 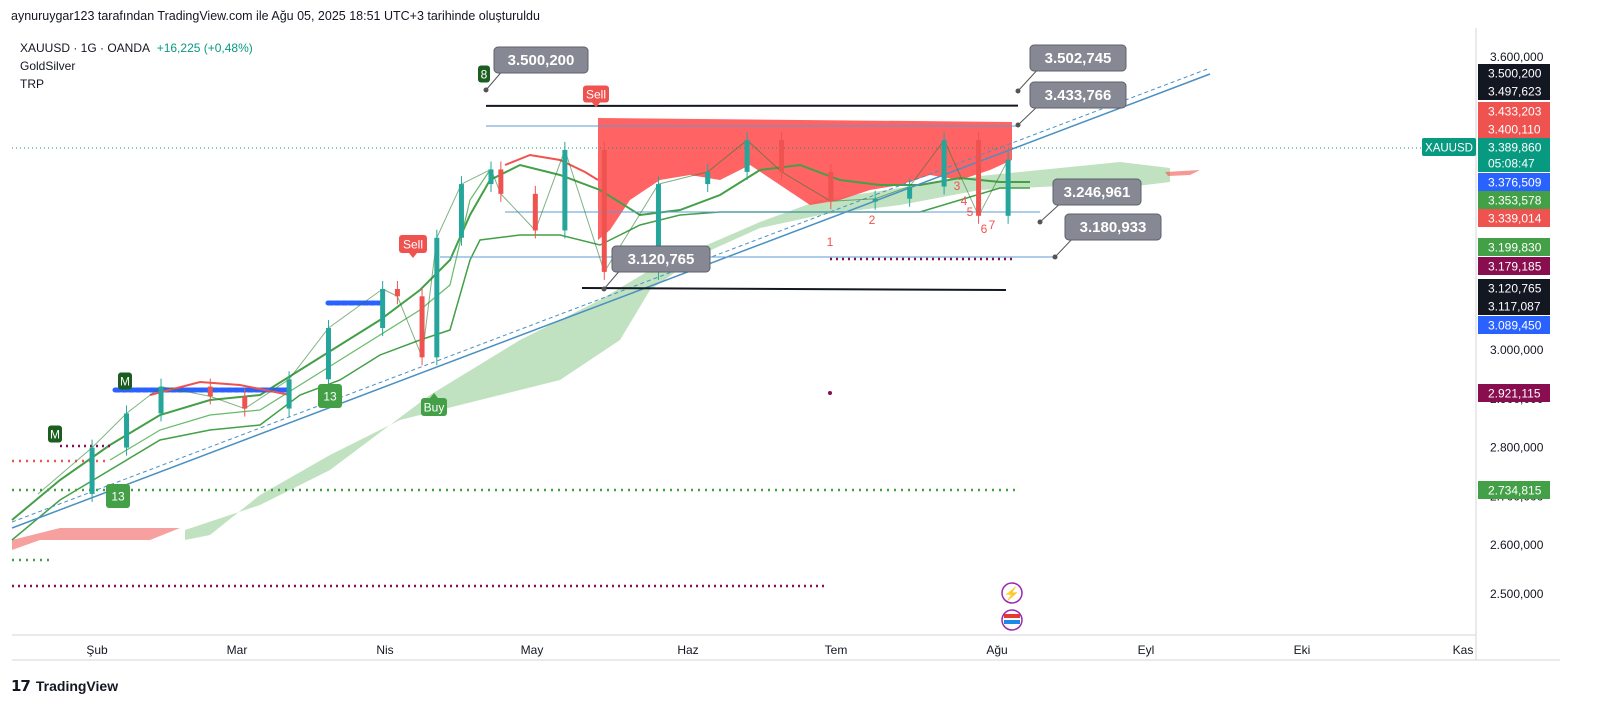 What do you see at coordinates (96, 539) in the screenshot?
I see `ichimoku-cloud-red` at bounding box center [96, 539].